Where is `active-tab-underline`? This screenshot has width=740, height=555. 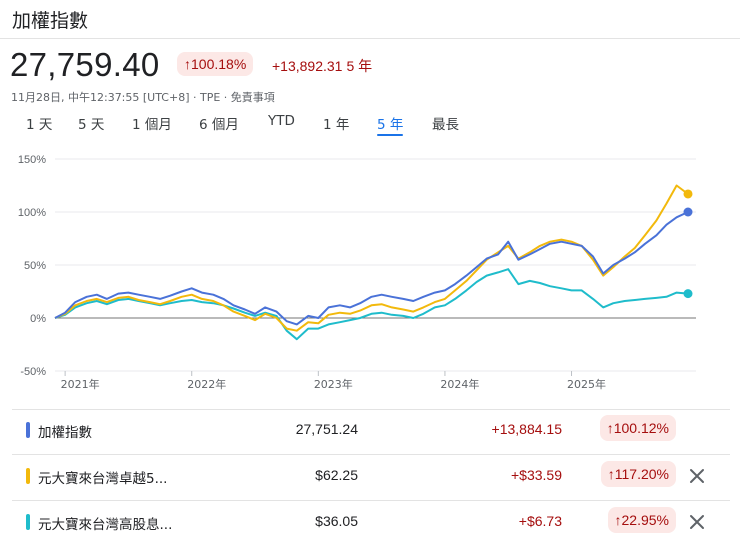
active-tab-underline is located at coordinates (390, 135).